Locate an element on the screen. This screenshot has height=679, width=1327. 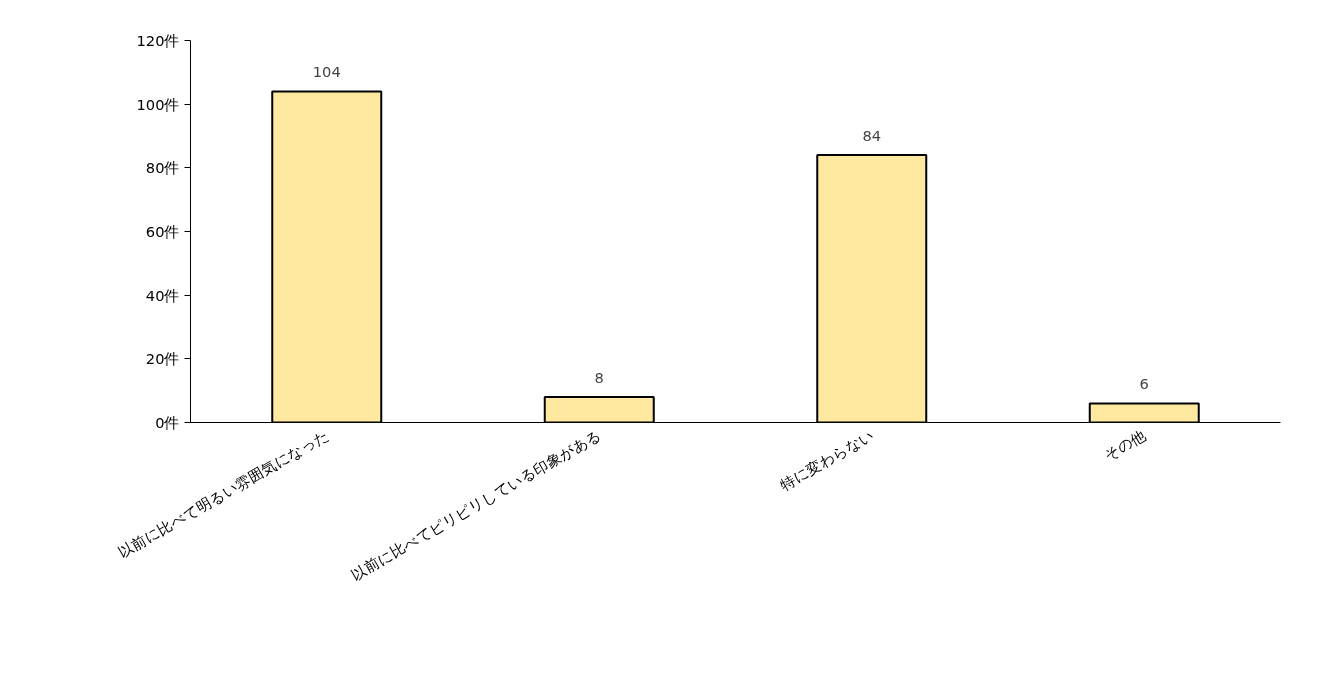
y-tick-label: 60件 is located at coordinates (162, 231).